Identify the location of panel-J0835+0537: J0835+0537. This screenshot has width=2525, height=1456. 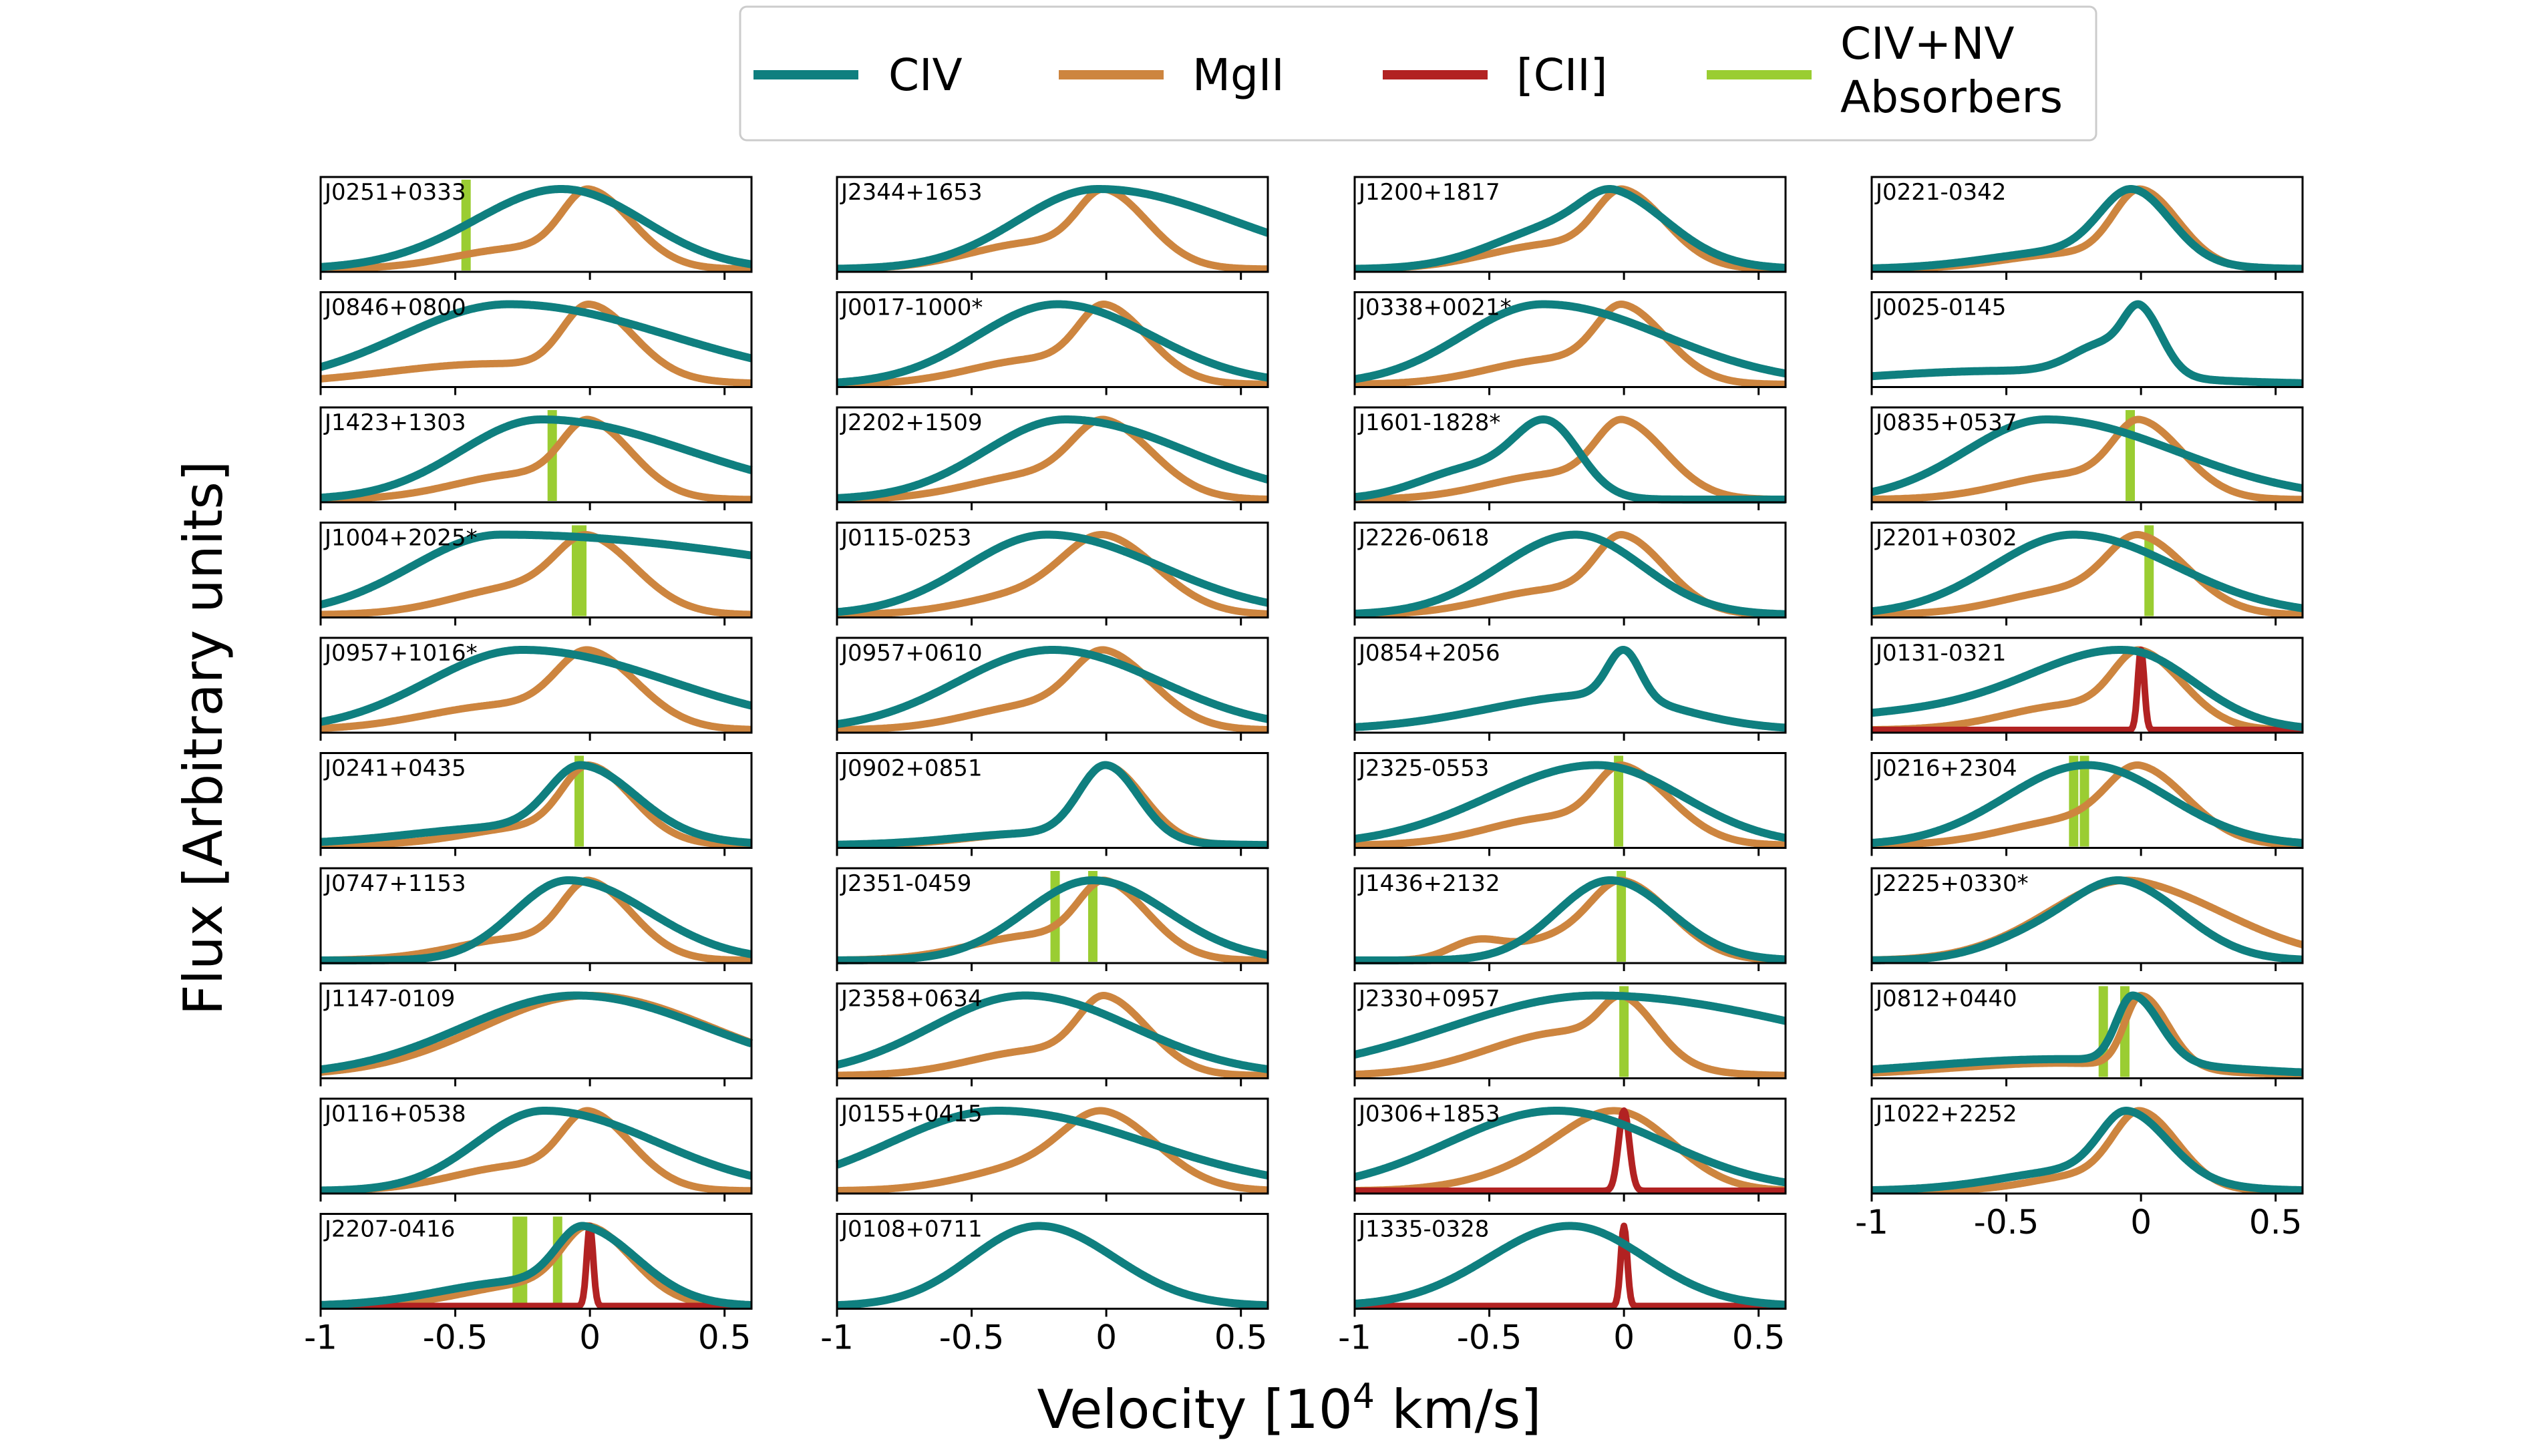
(2087, 458).